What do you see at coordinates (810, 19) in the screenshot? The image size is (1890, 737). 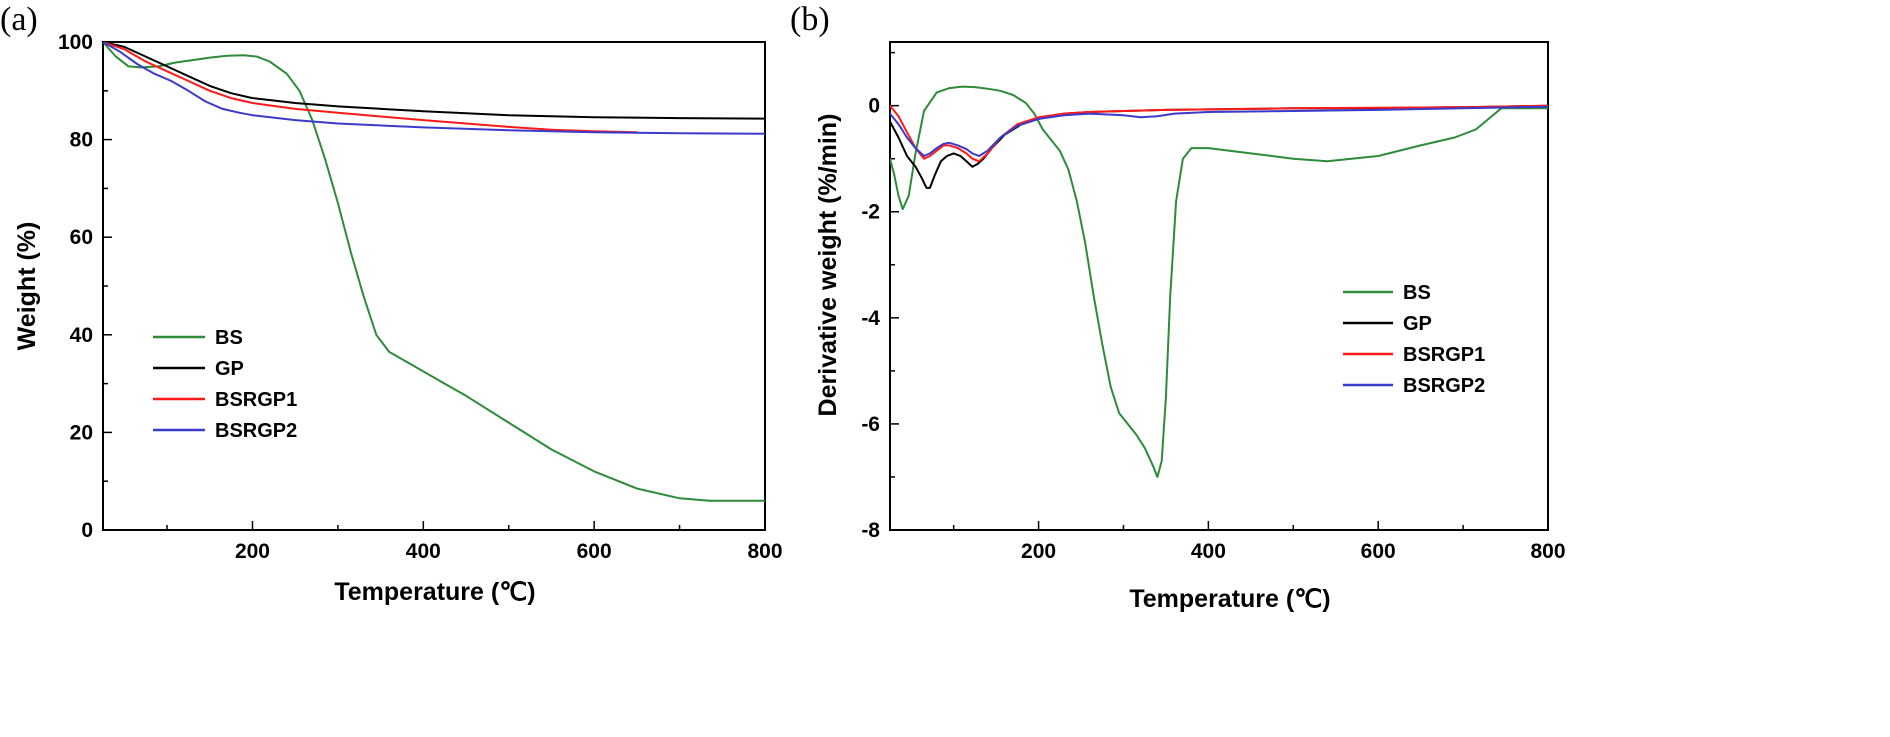 I see `panel-label: (b)` at bounding box center [810, 19].